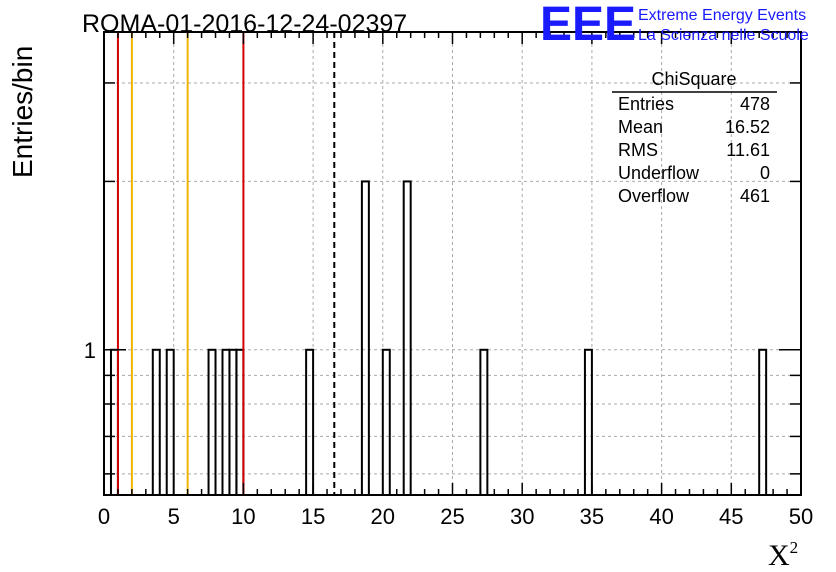 This screenshot has height=572, width=836. What do you see at coordinates (452, 516) in the screenshot?
I see `x-tick-label: 25` at bounding box center [452, 516].